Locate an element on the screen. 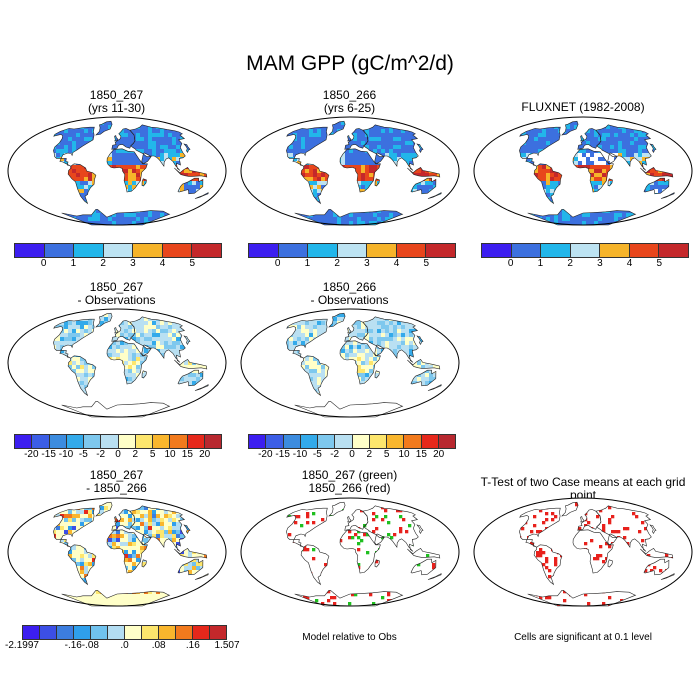 Image resolution: width=700 pixels, height=700 pixels. colorbar-tick-label: 3 is located at coordinates (600, 263).